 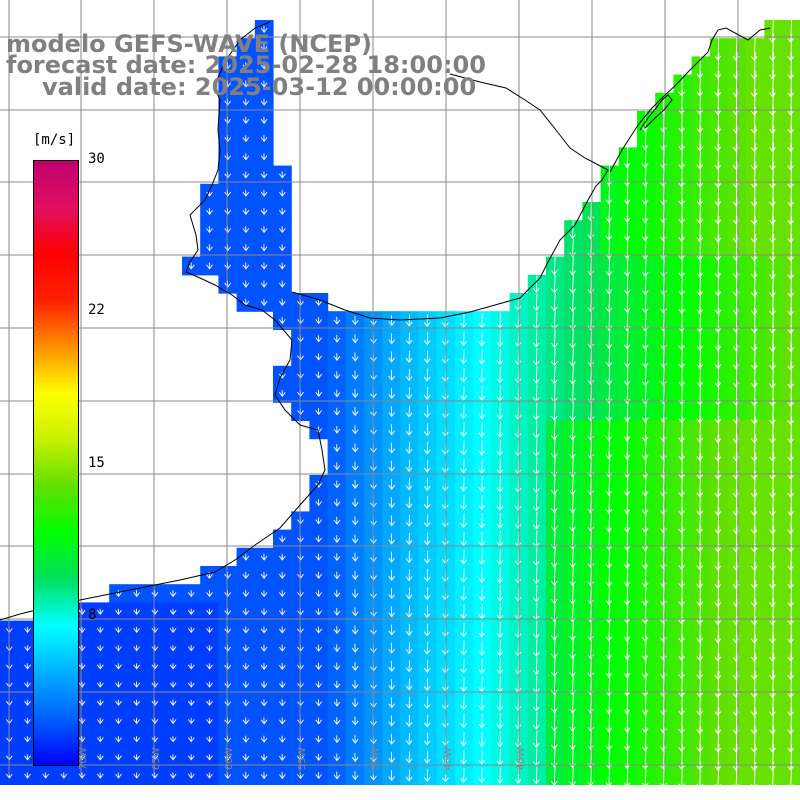 I want to click on lagoon-outline, so click(x=656, y=112).